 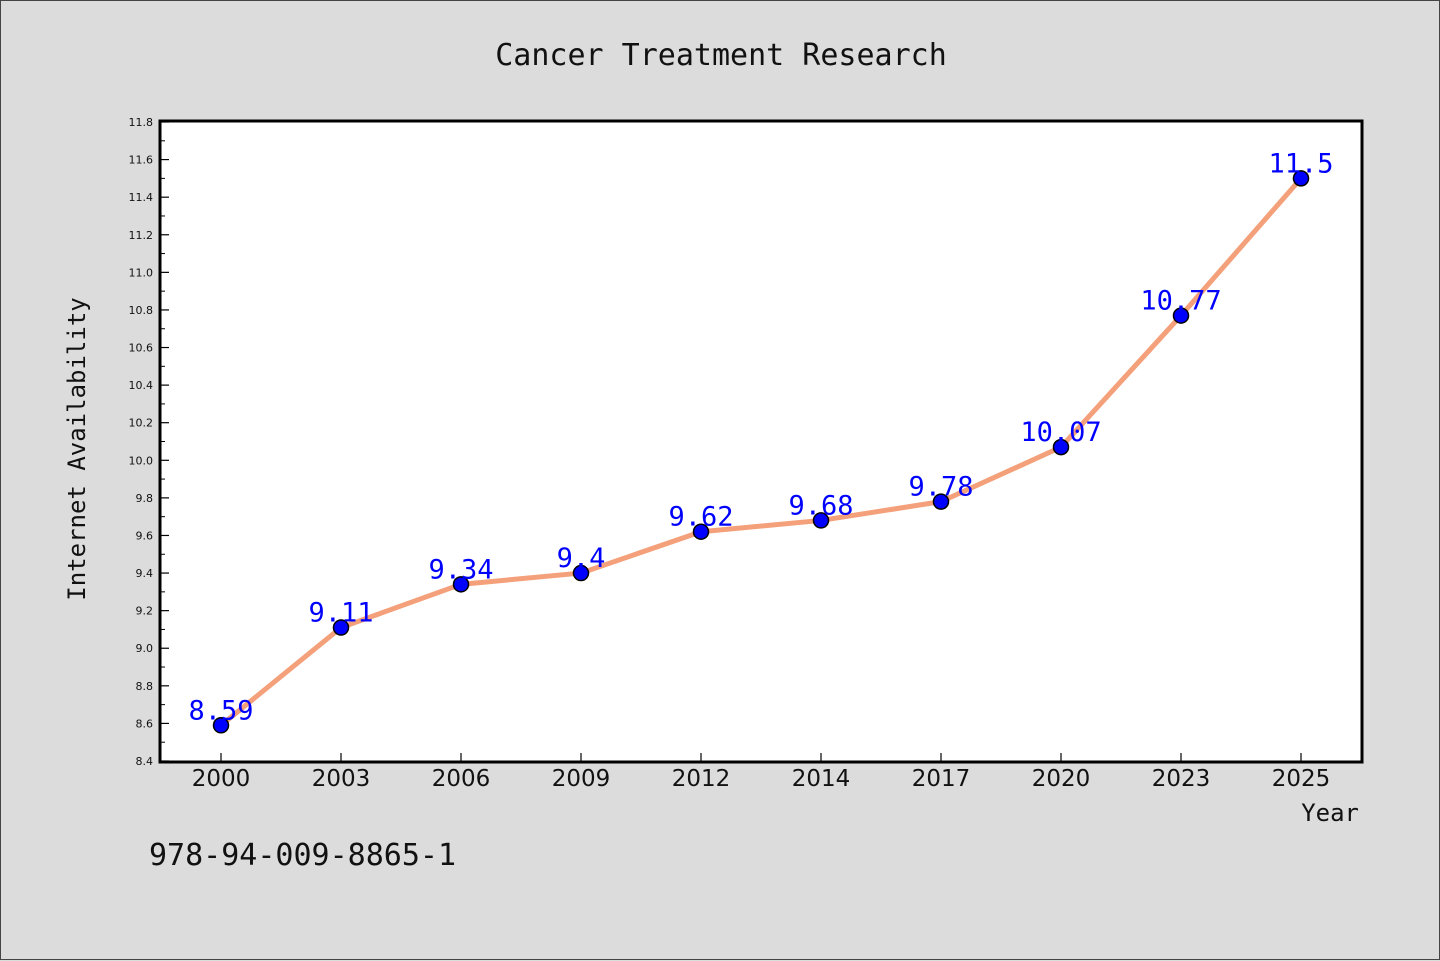 What do you see at coordinates (941, 779) in the screenshot?
I see `x-tick-label: 2017` at bounding box center [941, 779].